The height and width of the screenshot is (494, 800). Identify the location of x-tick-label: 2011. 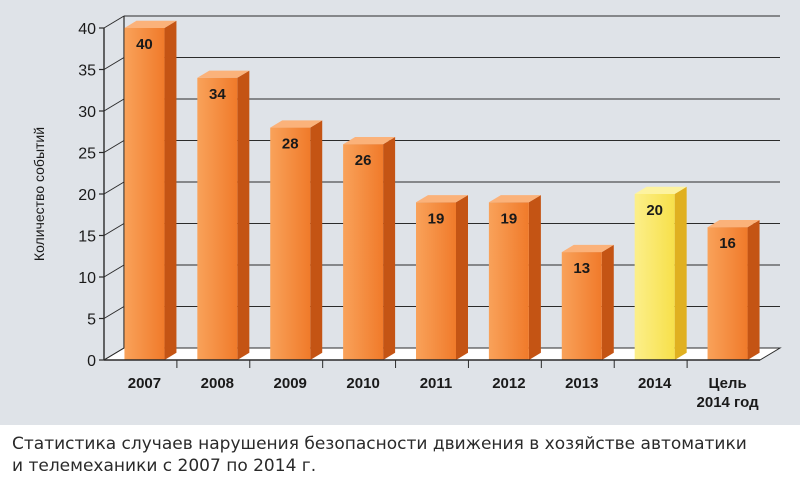
(436, 383).